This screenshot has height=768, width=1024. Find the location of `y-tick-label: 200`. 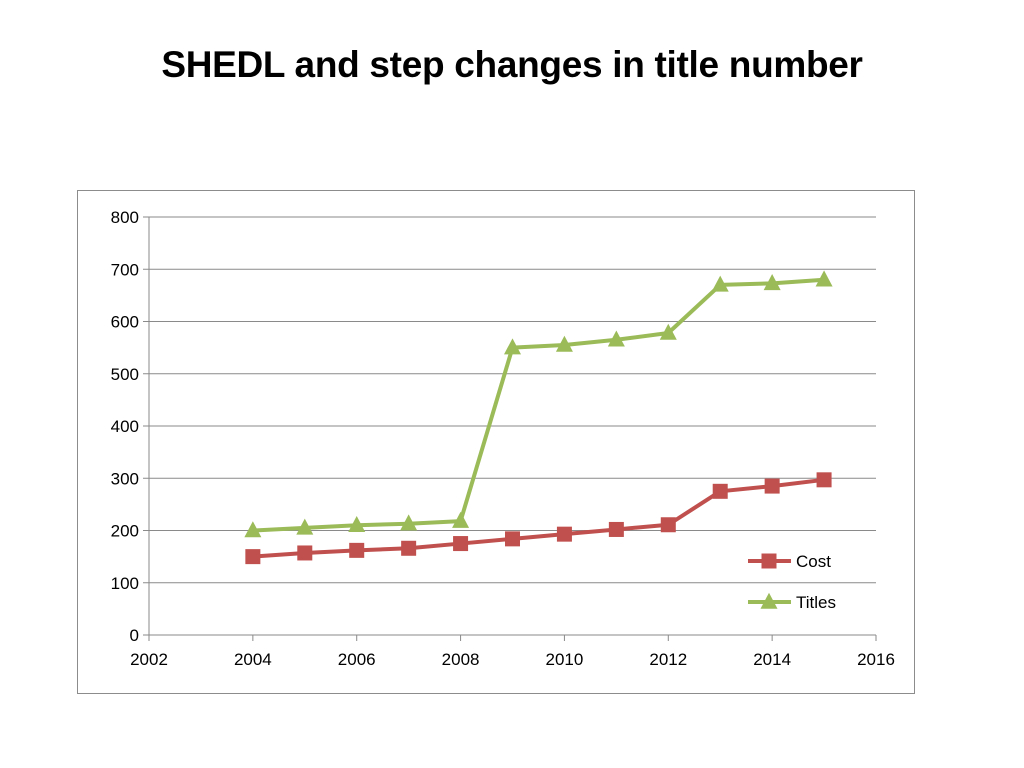

y-tick-label: 200 is located at coordinates (125, 531).